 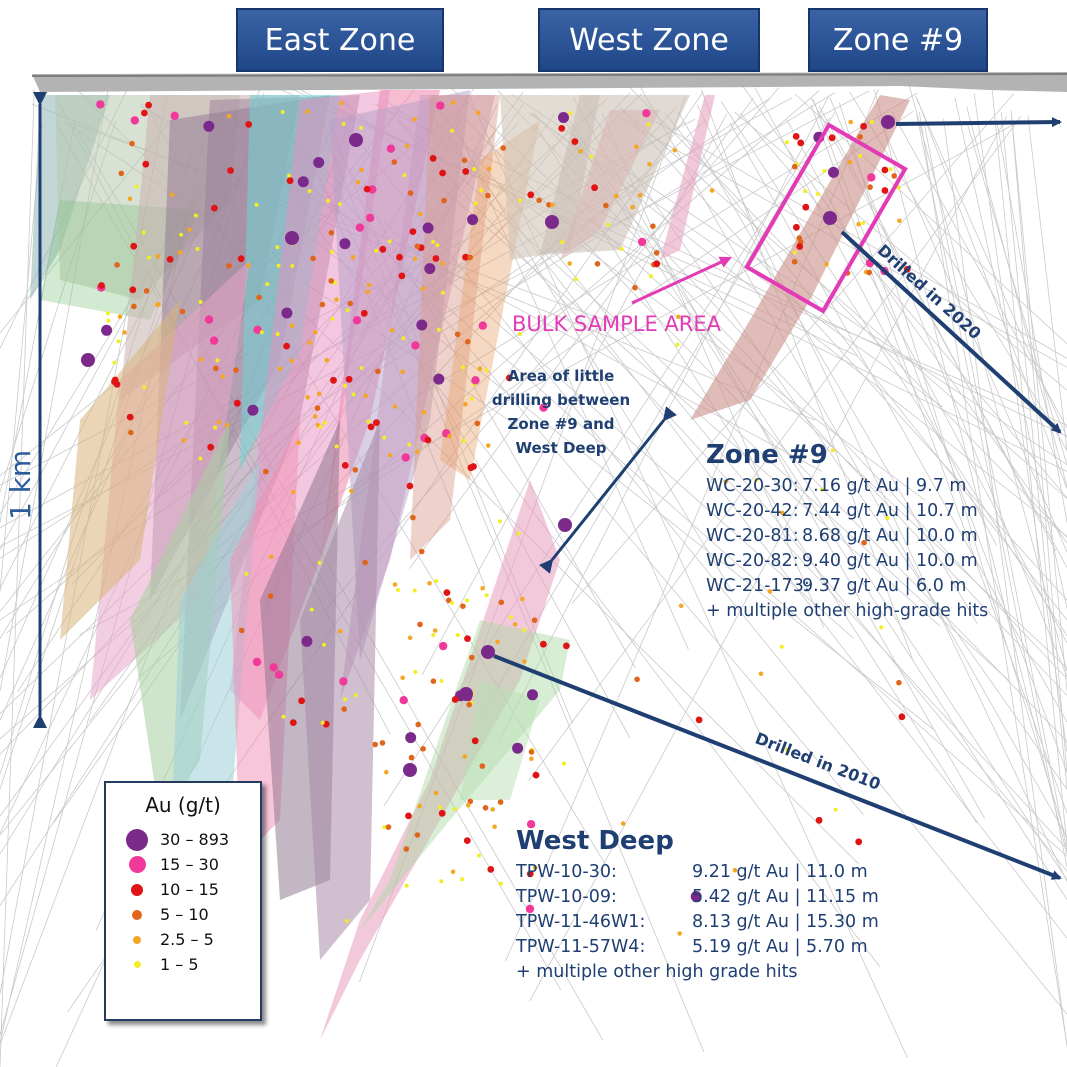 What do you see at coordinates (183, 864) in the screenshot?
I see `legend-item: 15 – 30` at bounding box center [183, 864].